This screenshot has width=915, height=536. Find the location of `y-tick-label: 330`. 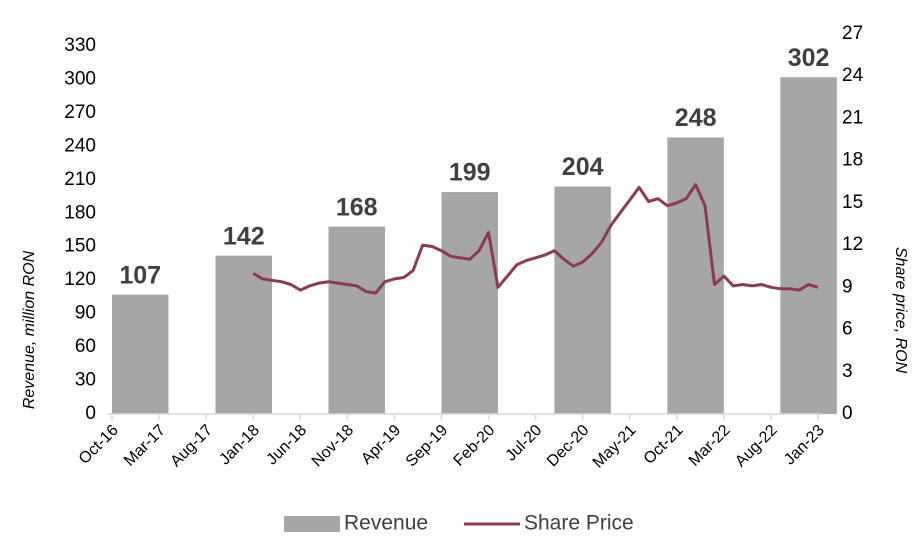

y-tick-label: 330 is located at coordinates (80, 45).